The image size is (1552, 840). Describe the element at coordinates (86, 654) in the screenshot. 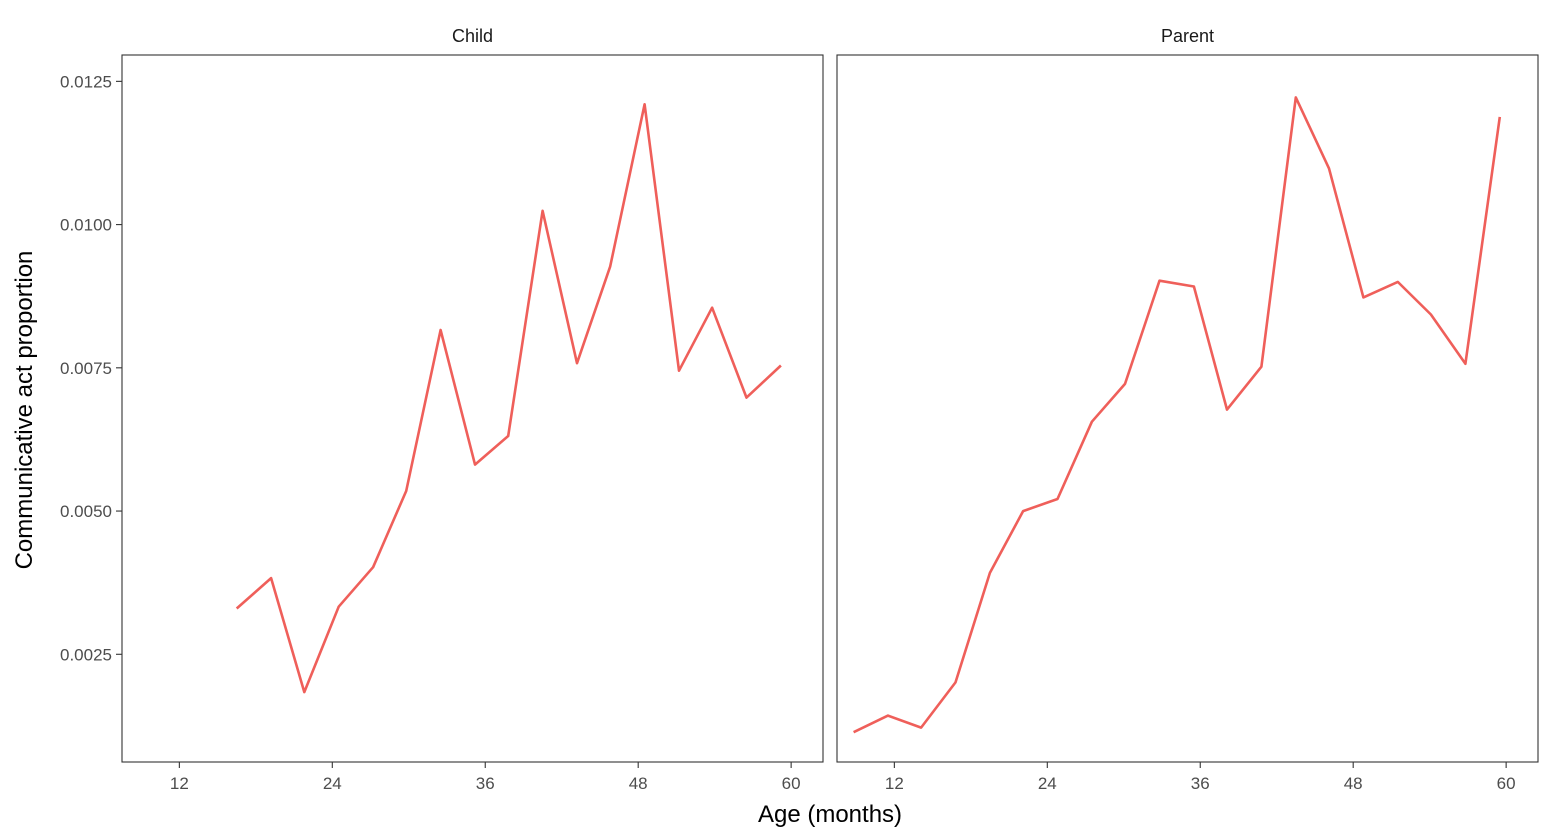

I see `y-tick-label: 0.0025` at that location.